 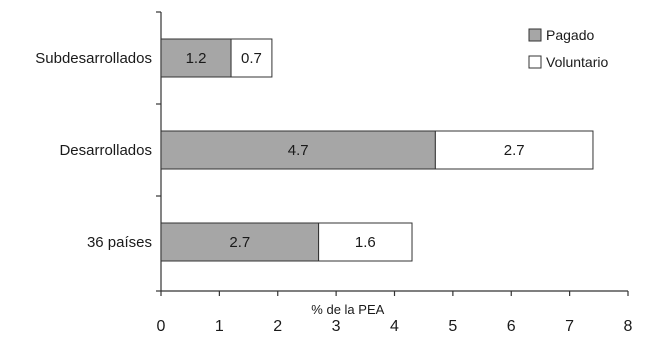 I want to click on x-axis-title: % de la PEA, so click(x=347, y=309).